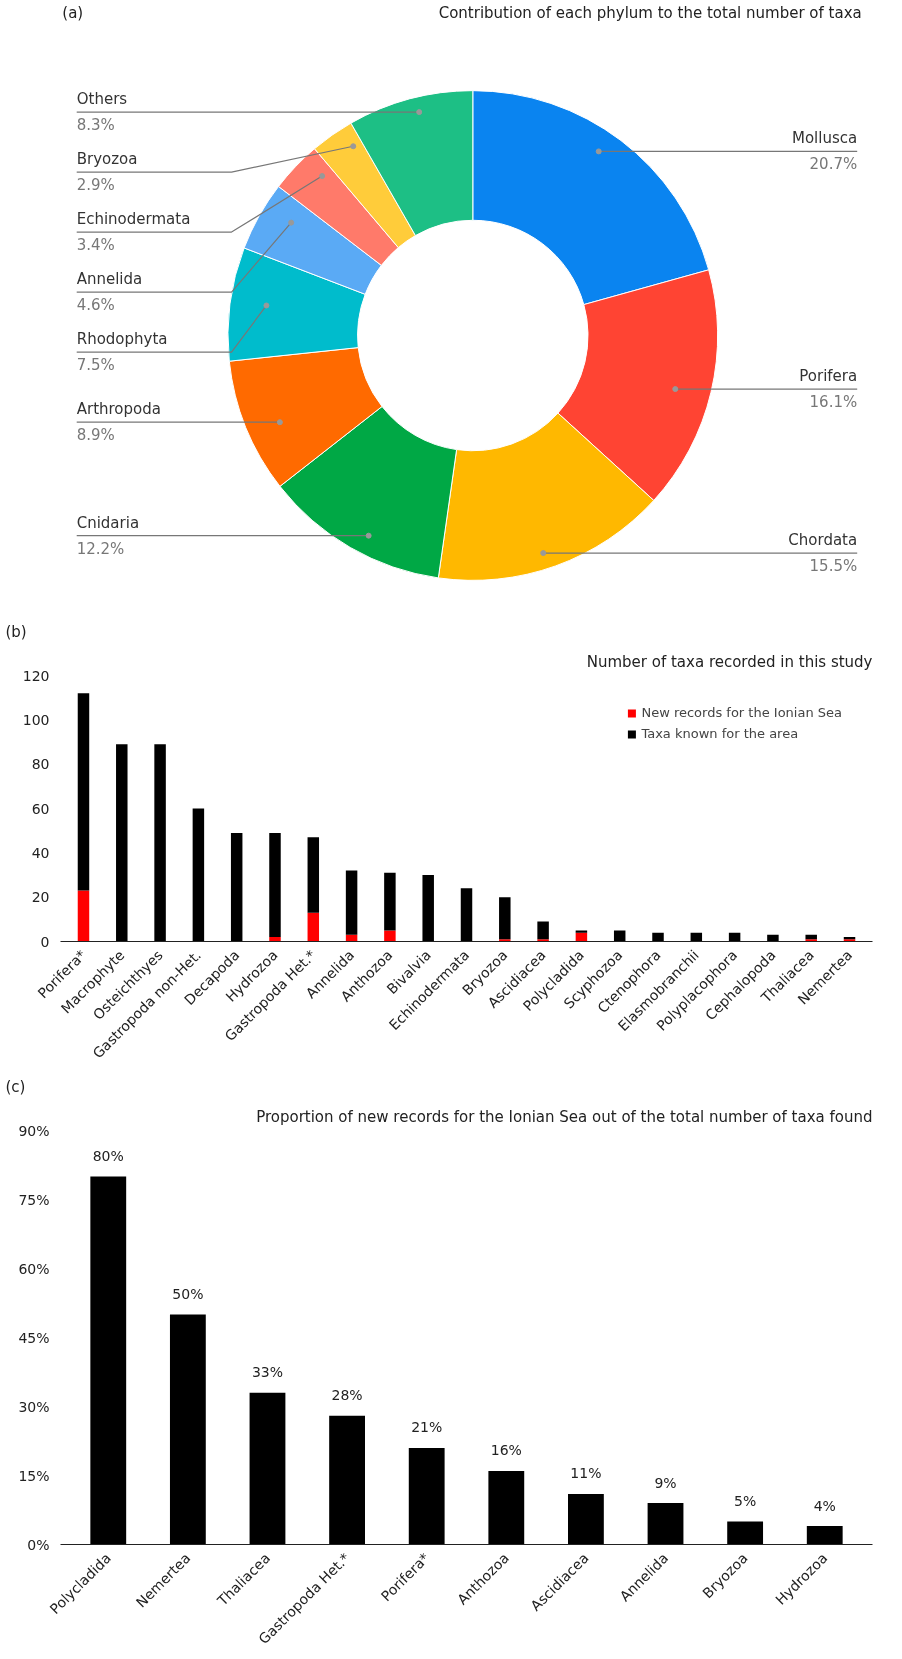 The width and height of the screenshot is (902, 1659). What do you see at coordinates (95, 185) in the screenshot?
I see `data-label: 2.9%` at bounding box center [95, 185].